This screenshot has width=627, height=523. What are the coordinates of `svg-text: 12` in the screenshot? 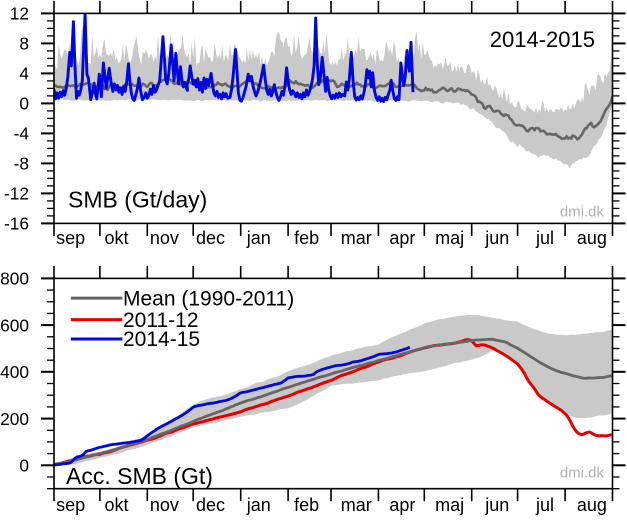 It's located at (19, 14).